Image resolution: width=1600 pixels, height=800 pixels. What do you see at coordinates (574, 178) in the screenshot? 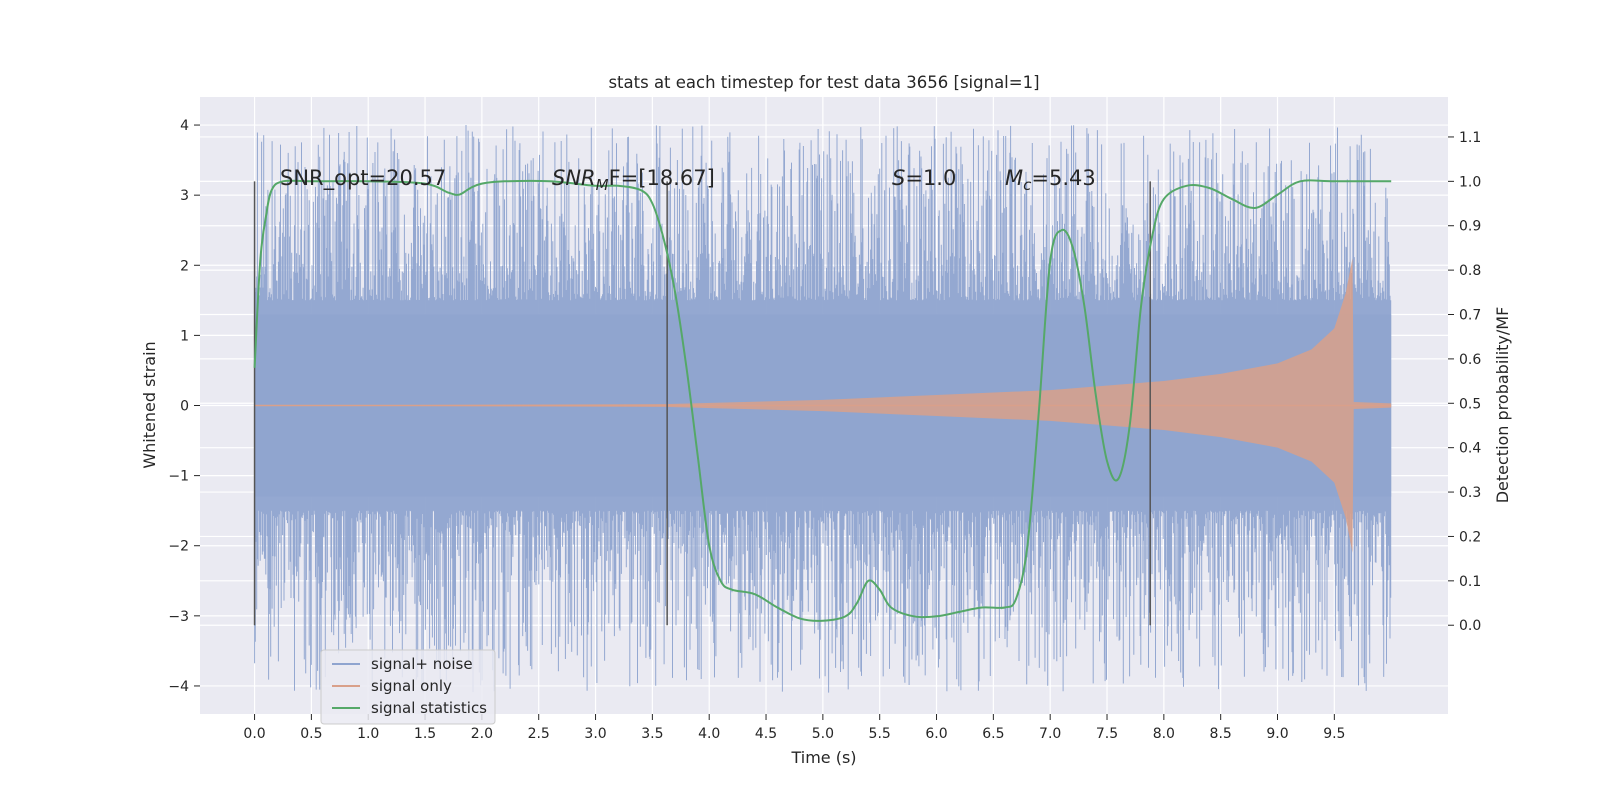
I see `annotation-snr-mf-main: SNR` at bounding box center [574, 178].